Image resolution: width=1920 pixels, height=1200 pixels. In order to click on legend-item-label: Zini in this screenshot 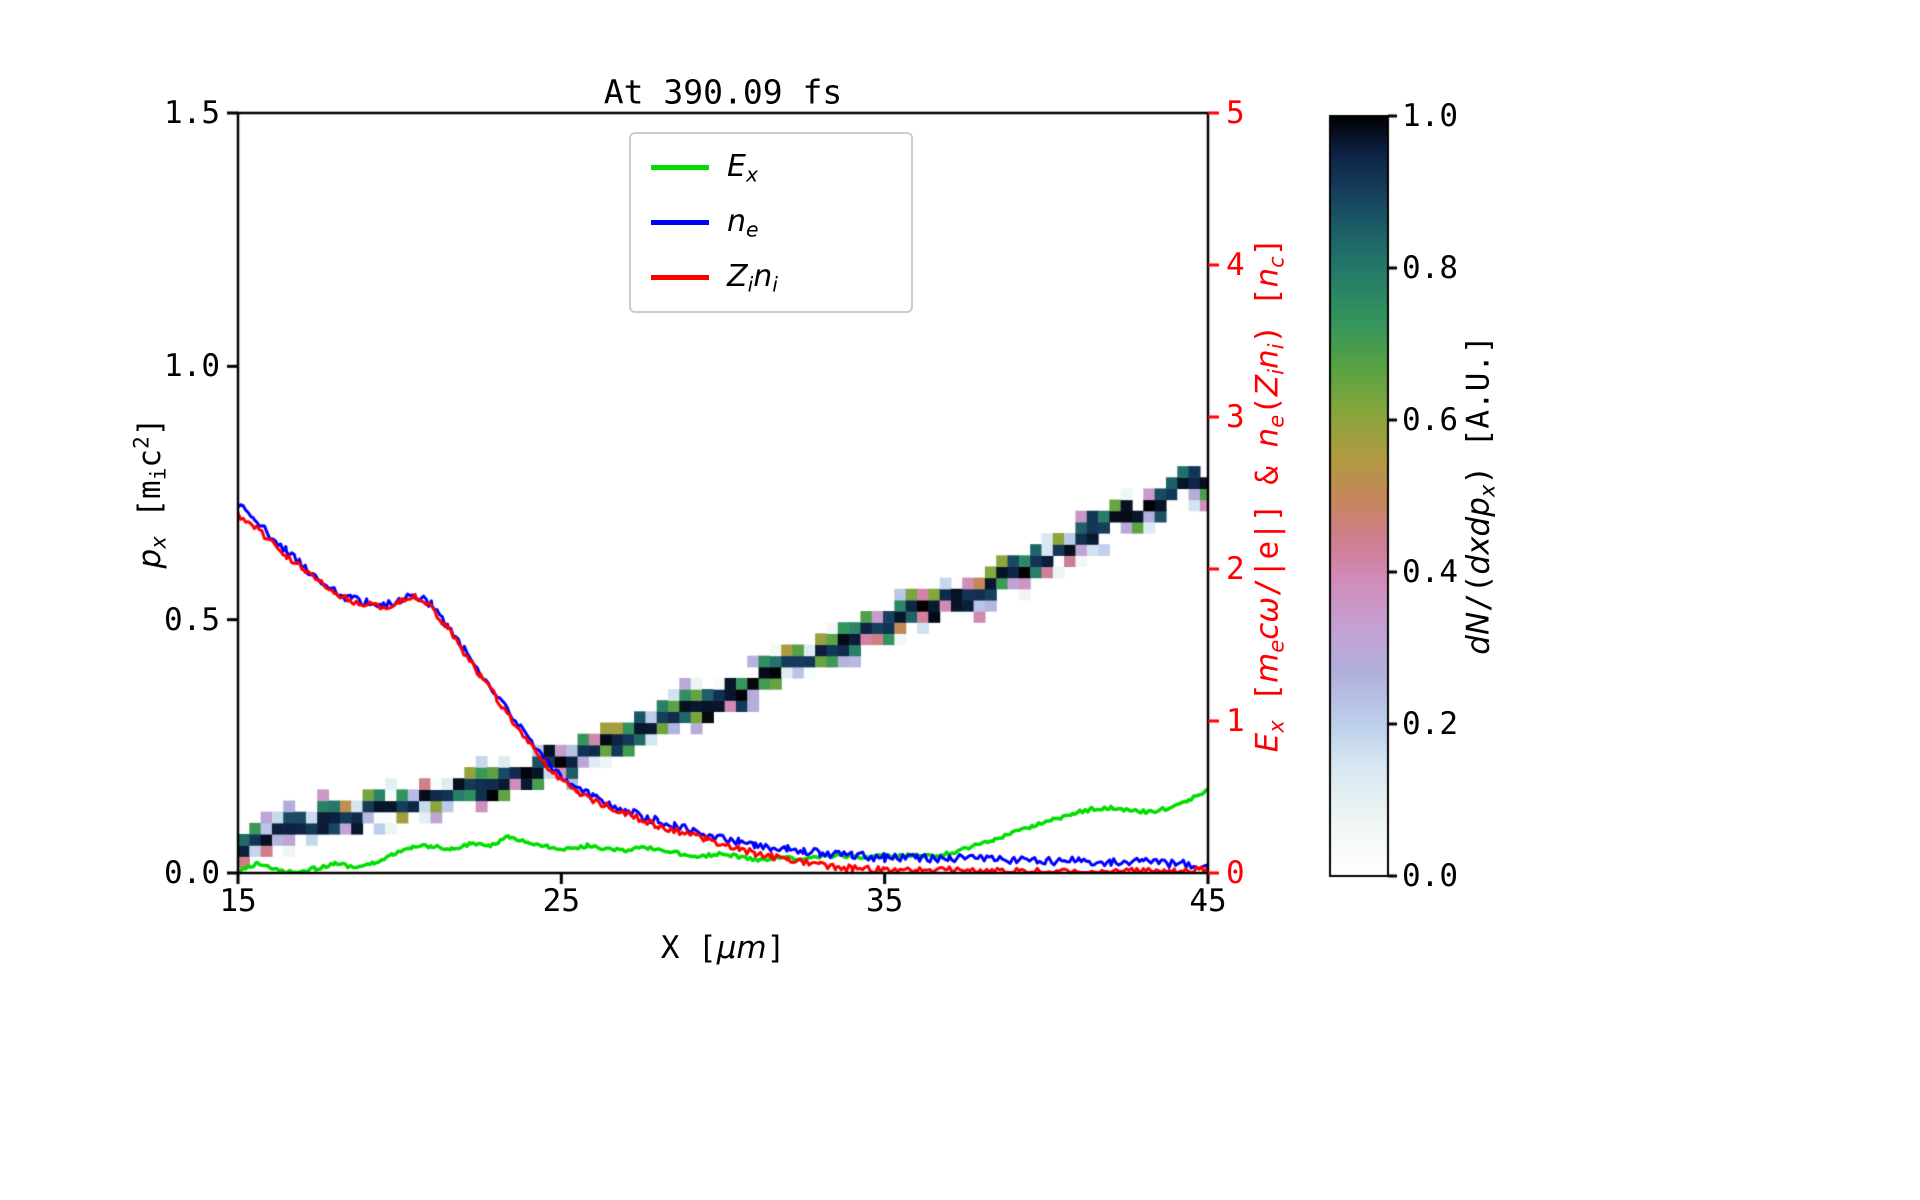, I will do `click(752, 278)`.